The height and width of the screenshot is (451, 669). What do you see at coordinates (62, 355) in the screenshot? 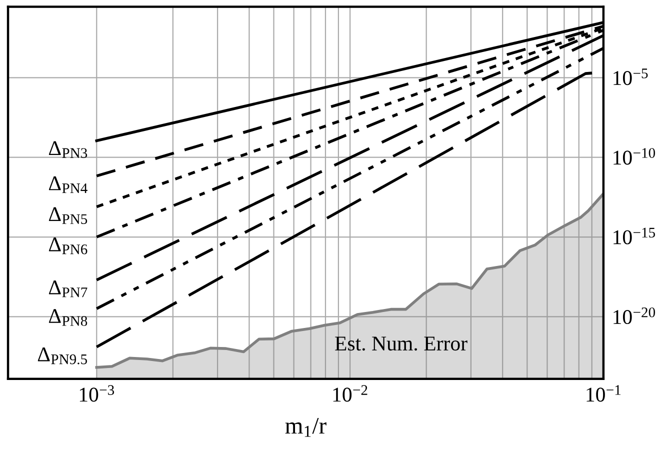
I see `series-label: Δ$_{PN9.5}$` at bounding box center [62, 355].